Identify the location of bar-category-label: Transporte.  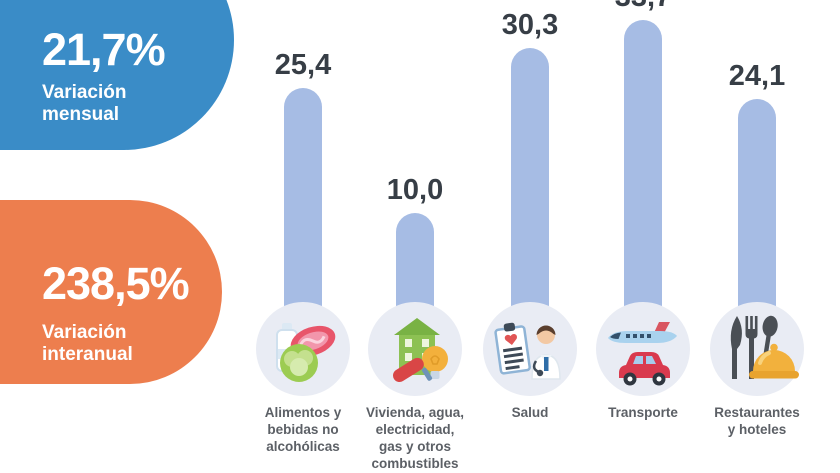
(643, 412).